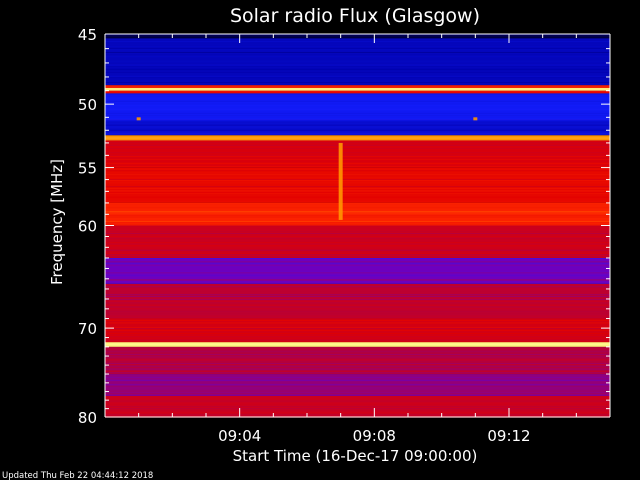  I want to click on updated-footer: Updated Thu Feb 22 04:44:12 2018, so click(77, 475).